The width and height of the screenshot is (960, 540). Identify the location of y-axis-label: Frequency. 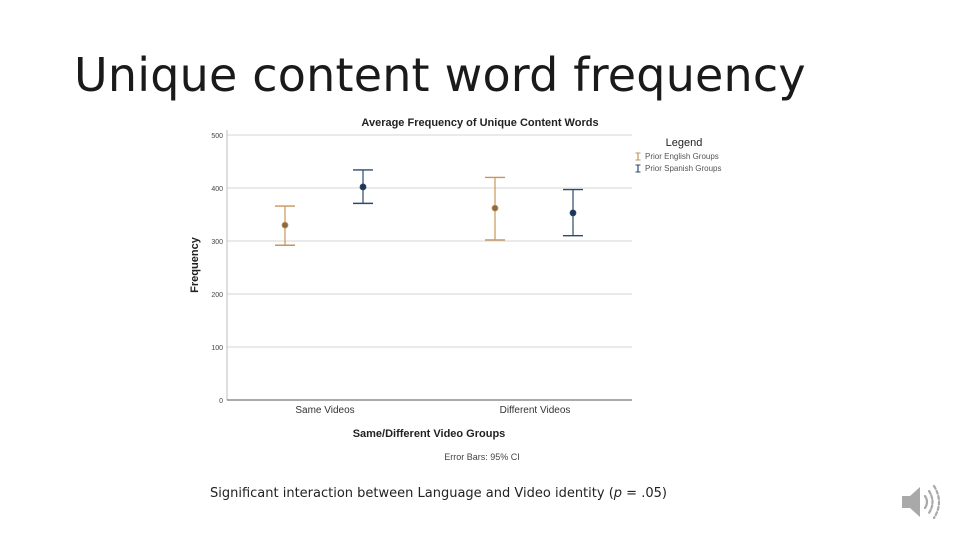
(195, 264).